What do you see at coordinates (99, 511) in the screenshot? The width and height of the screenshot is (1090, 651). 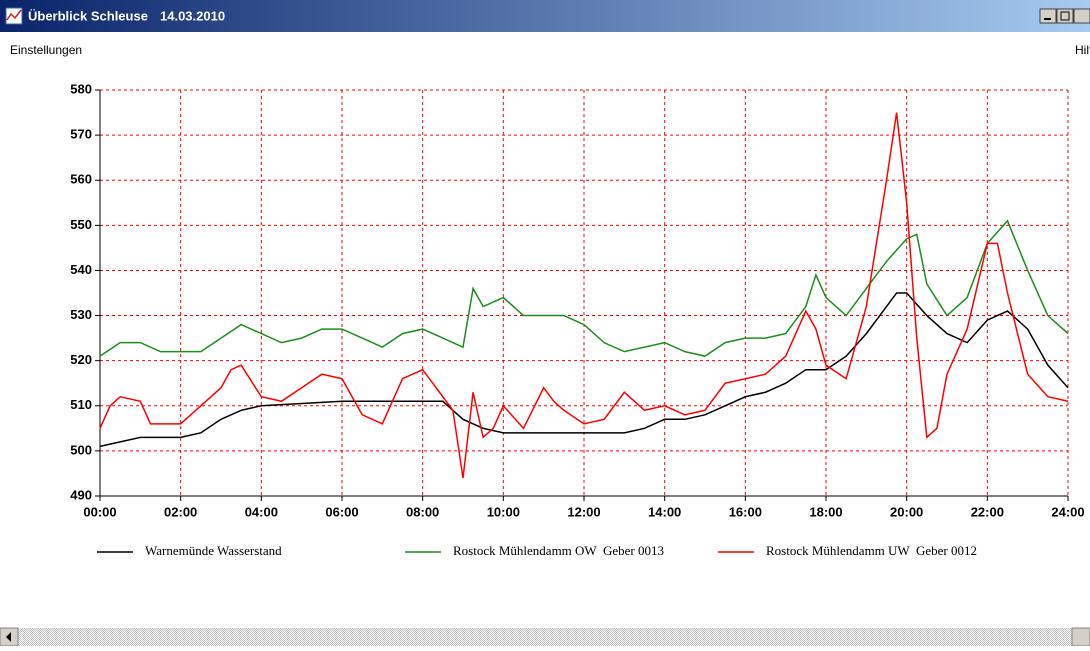 I see `x-tick-label: 00:00` at bounding box center [99, 511].